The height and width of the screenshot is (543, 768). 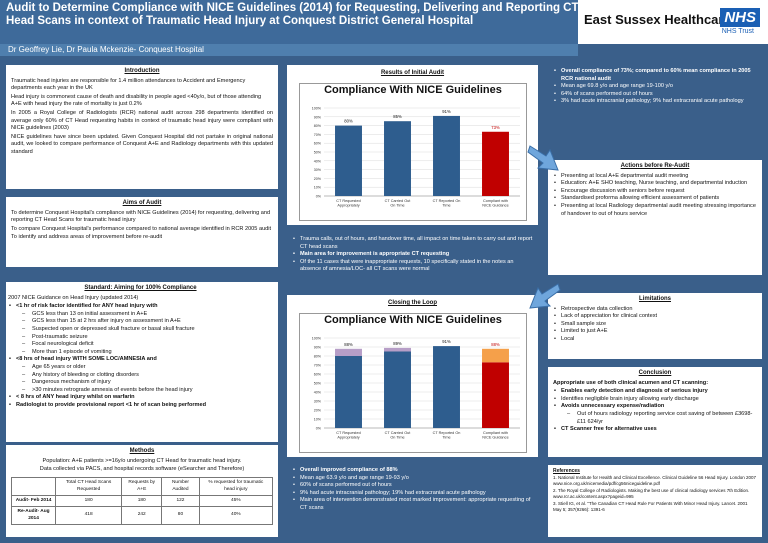 I want to click on introduction-title: Introduction, so click(x=142, y=71).